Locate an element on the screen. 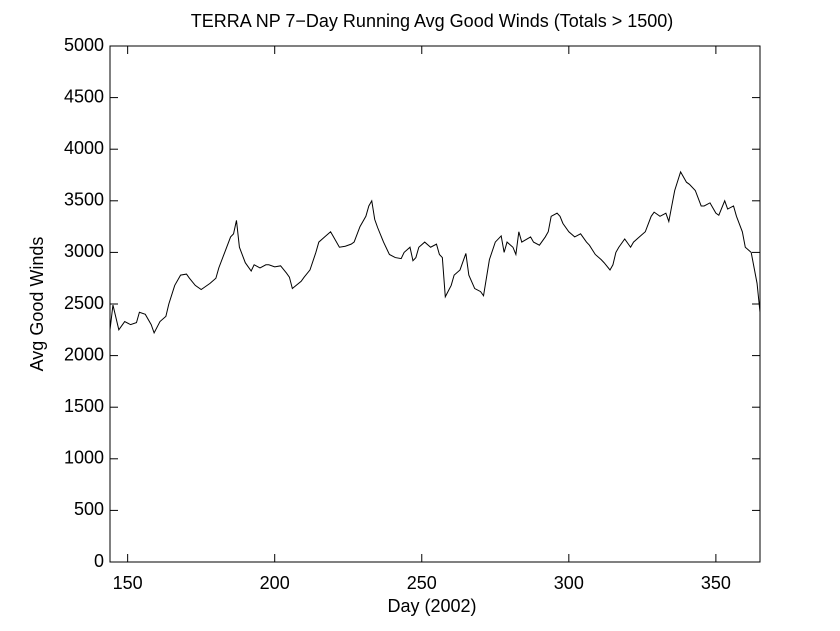 Image resolution: width=840 pixels, height=631 pixels. y-tick-label: 4000 is located at coordinates (84, 148).